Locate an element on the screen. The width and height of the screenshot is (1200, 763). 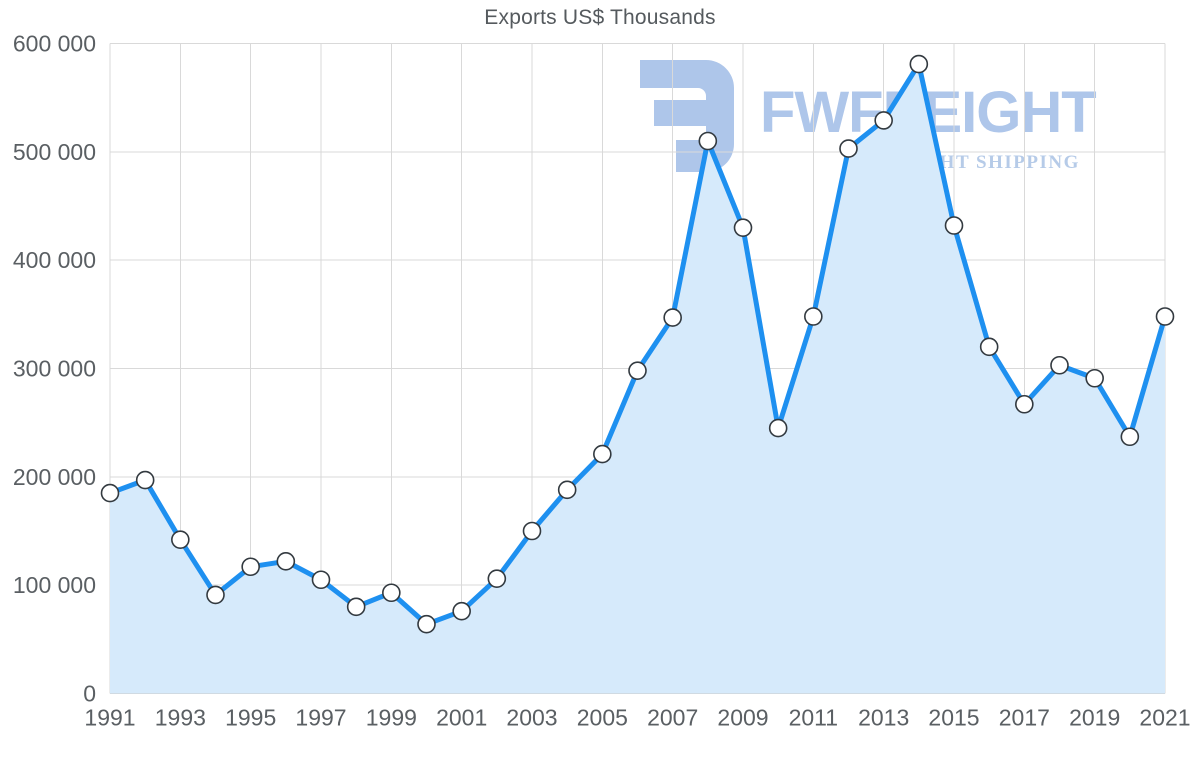
y-tick-label: 500 000 is located at coordinates (54, 152).